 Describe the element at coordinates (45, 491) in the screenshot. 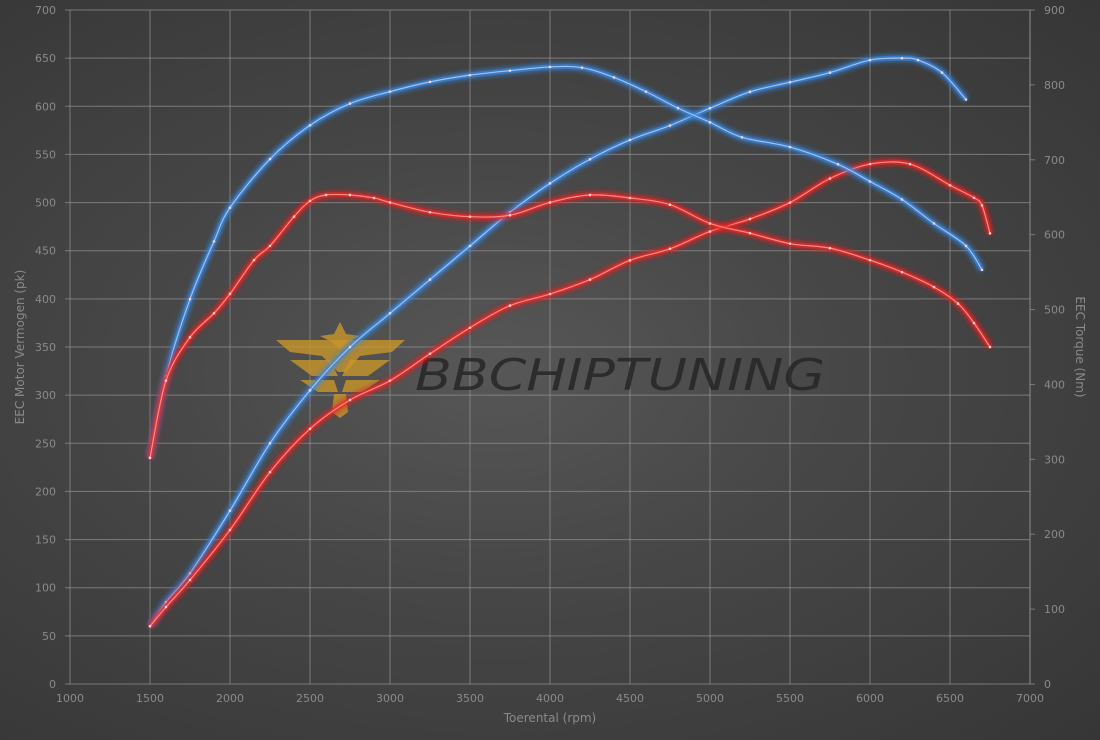

I see `y-left-tick-label: 200` at that location.